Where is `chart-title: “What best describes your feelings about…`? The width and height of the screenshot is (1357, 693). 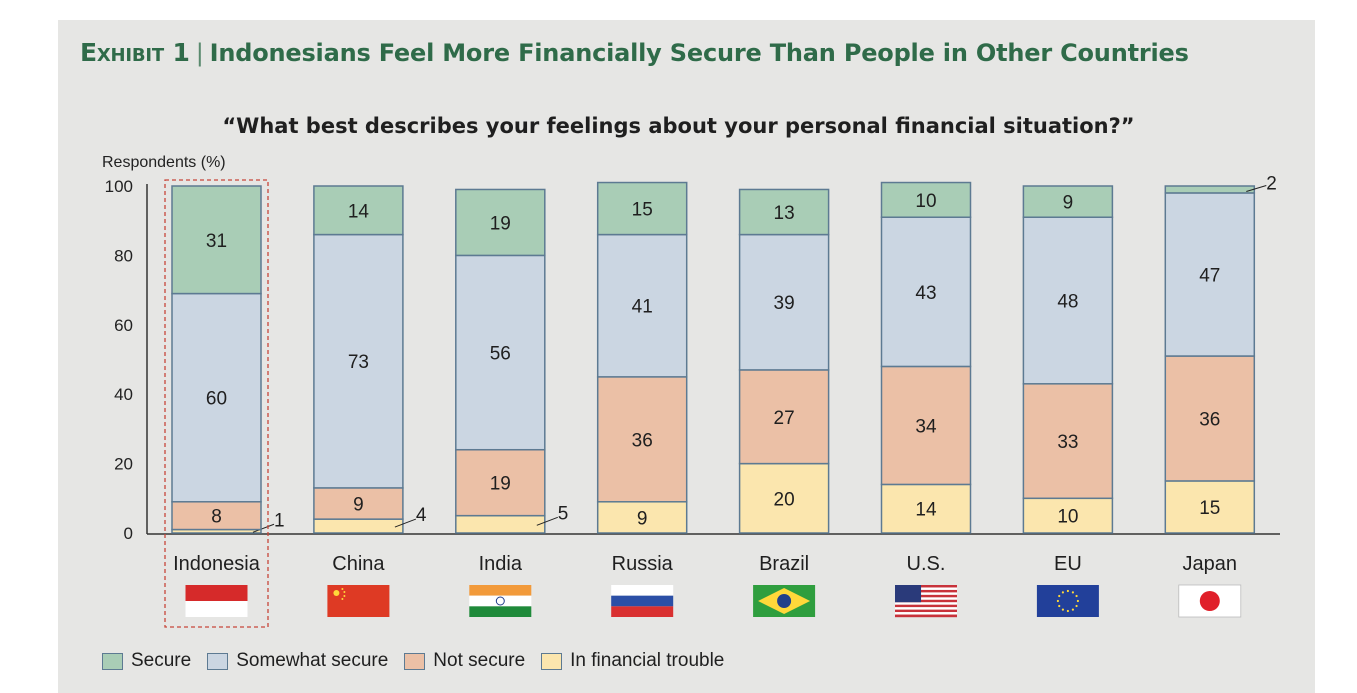
chart-title: “What best describes your feelings about… is located at coordinates (678, 126).